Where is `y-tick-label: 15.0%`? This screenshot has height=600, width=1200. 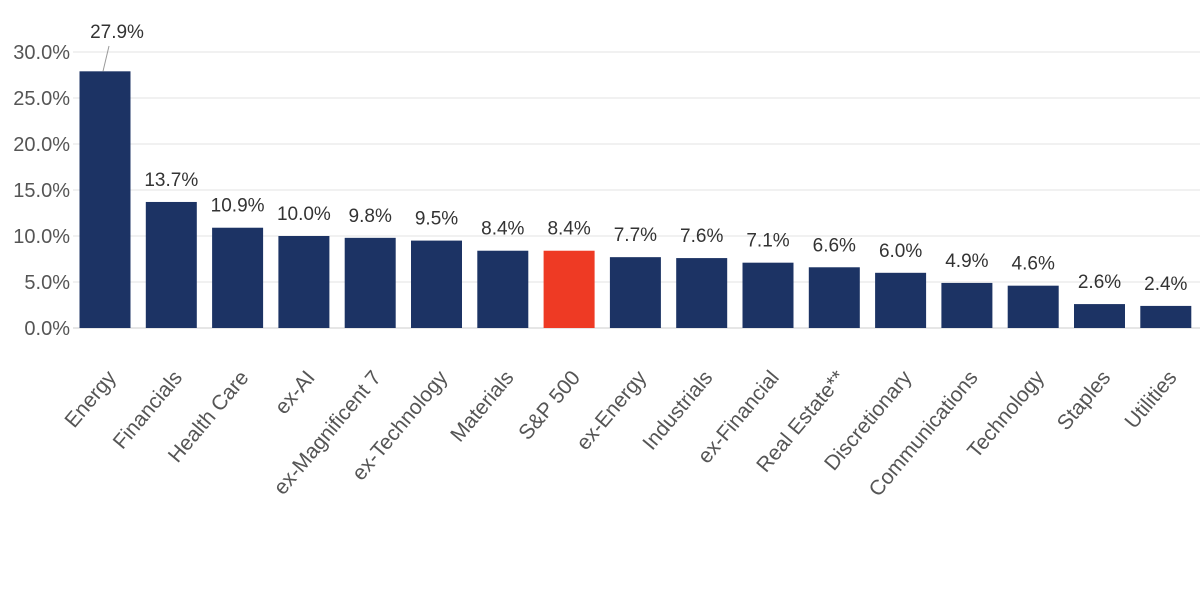 y-tick-label: 15.0% is located at coordinates (41, 191).